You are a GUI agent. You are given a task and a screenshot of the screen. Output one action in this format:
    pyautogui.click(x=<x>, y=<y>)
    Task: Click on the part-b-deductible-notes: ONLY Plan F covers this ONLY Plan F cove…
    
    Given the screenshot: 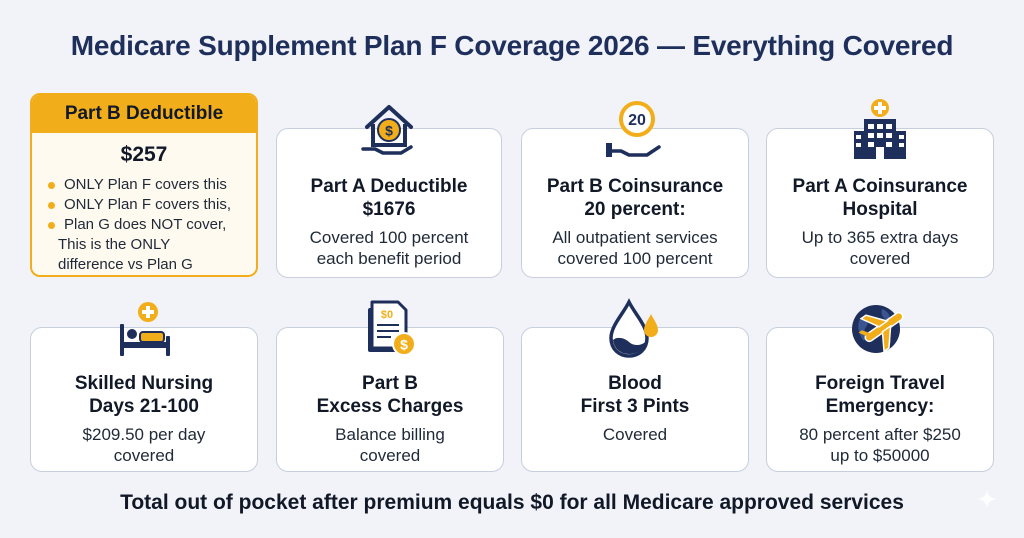 What is the action you would take?
    pyautogui.click(x=144, y=225)
    